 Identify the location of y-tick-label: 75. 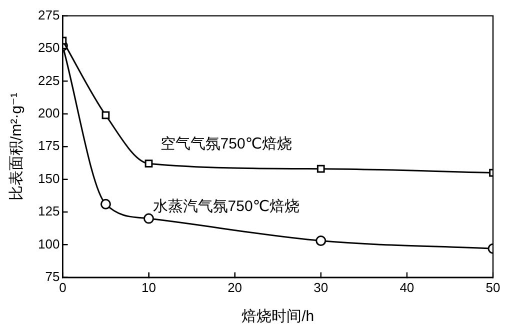
(52, 276).